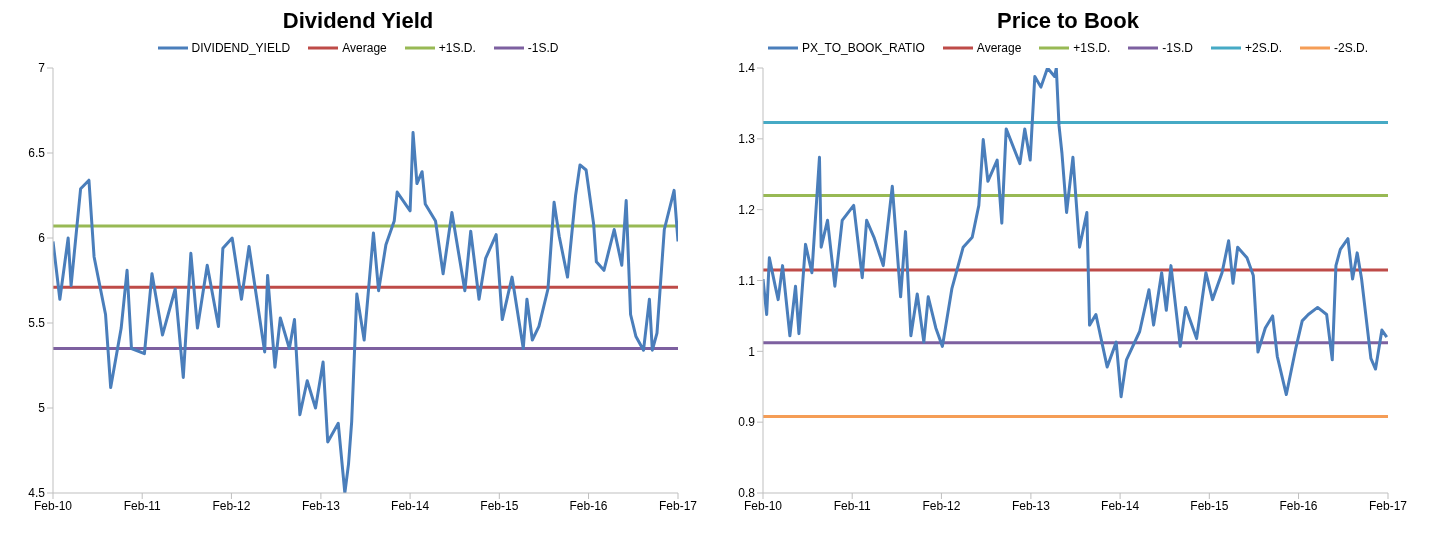 The height and width of the screenshot is (537, 1429). Describe the element at coordinates (863, 48) in the screenshot. I see `legend-label: PX_TO_BOOK_RATIO` at that location.